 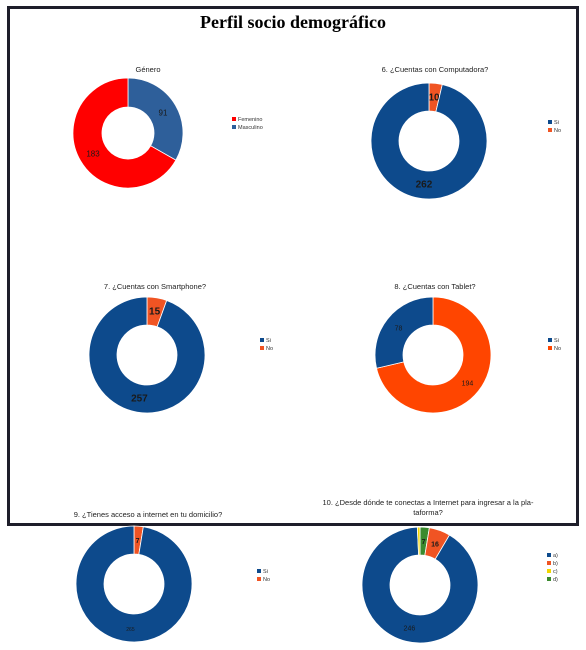 What do you see at coordinates (124, 133) in the screenshot?
I see `slice-femenino` at bounding box center [124, 133].